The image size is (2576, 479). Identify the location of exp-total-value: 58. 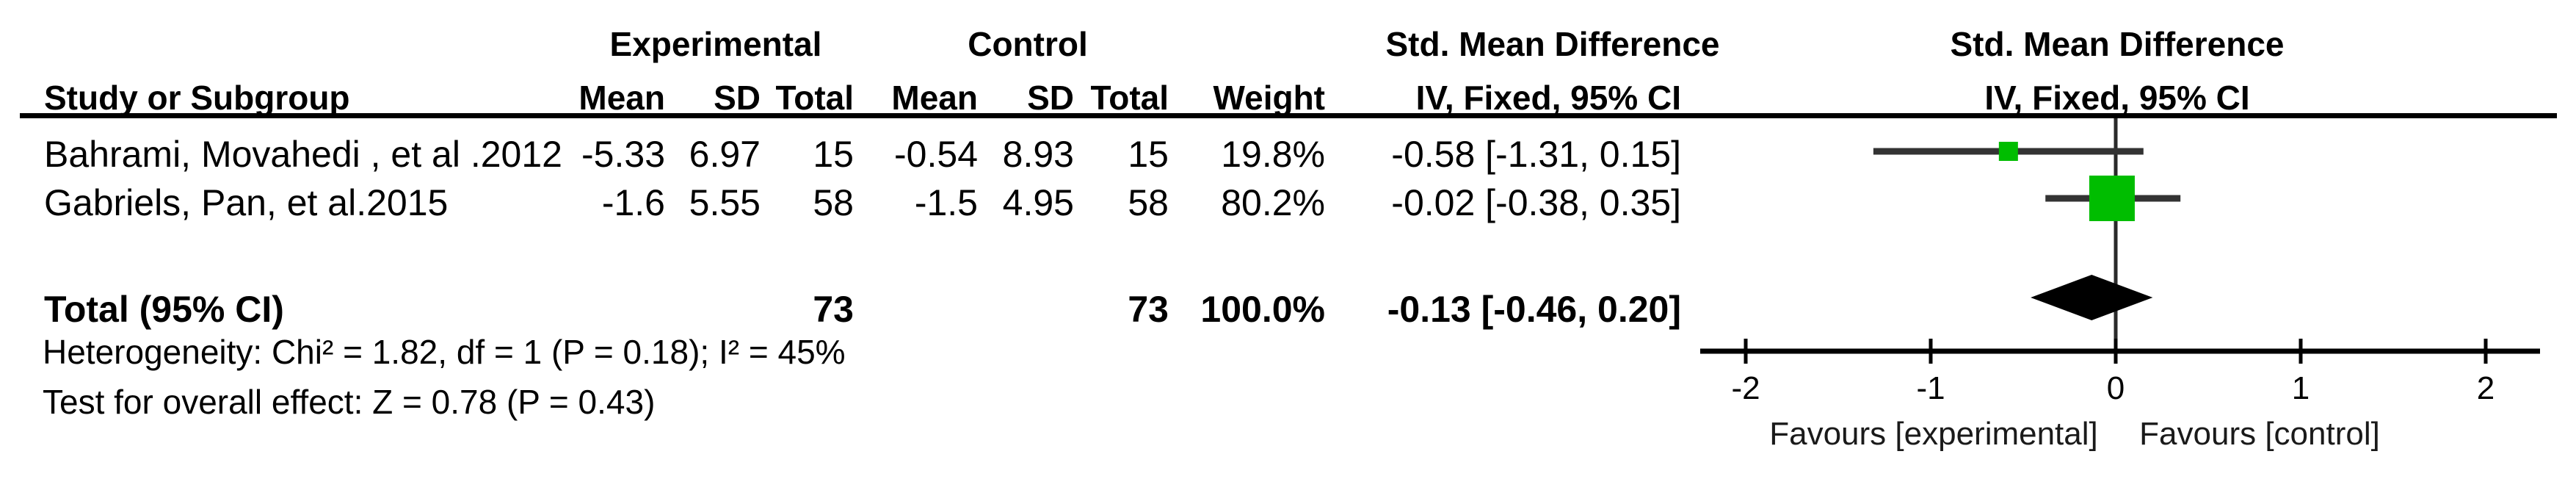
(833, 202).